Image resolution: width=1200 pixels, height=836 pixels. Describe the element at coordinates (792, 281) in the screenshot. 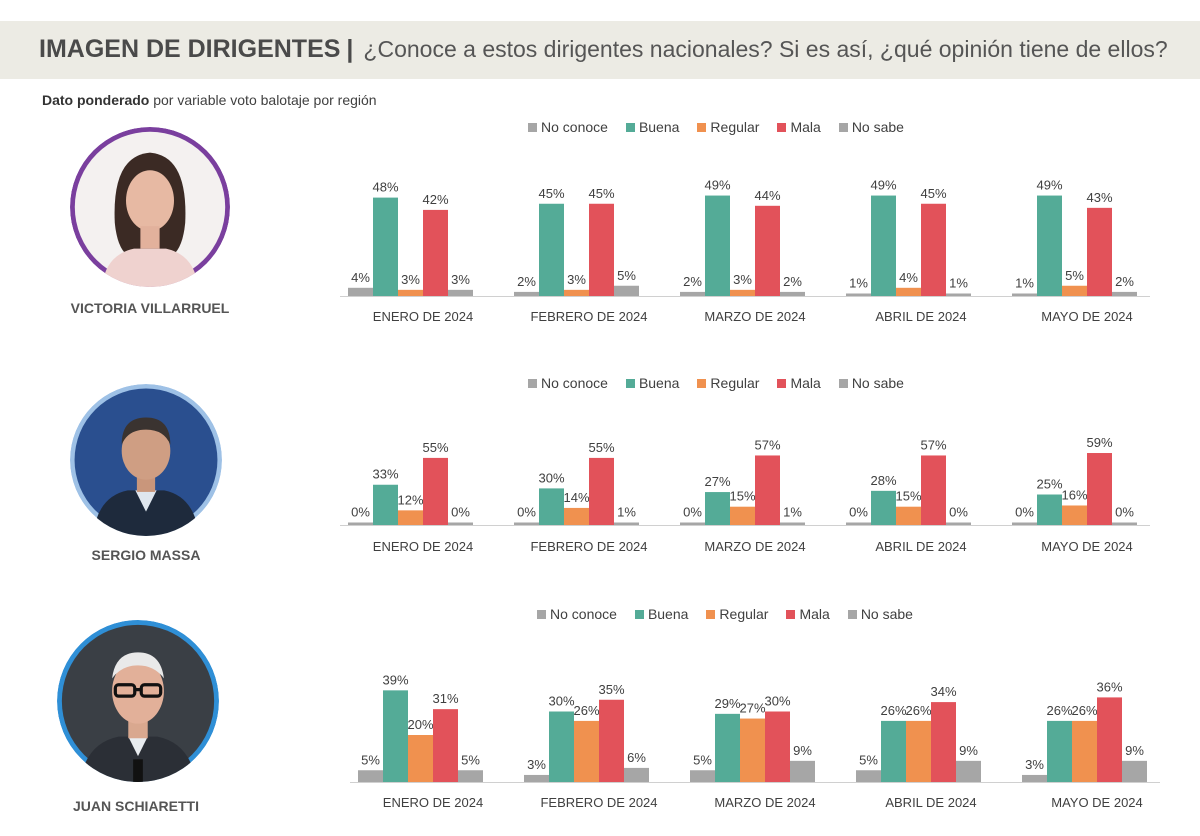

I see `data-label: 2%` at that location.